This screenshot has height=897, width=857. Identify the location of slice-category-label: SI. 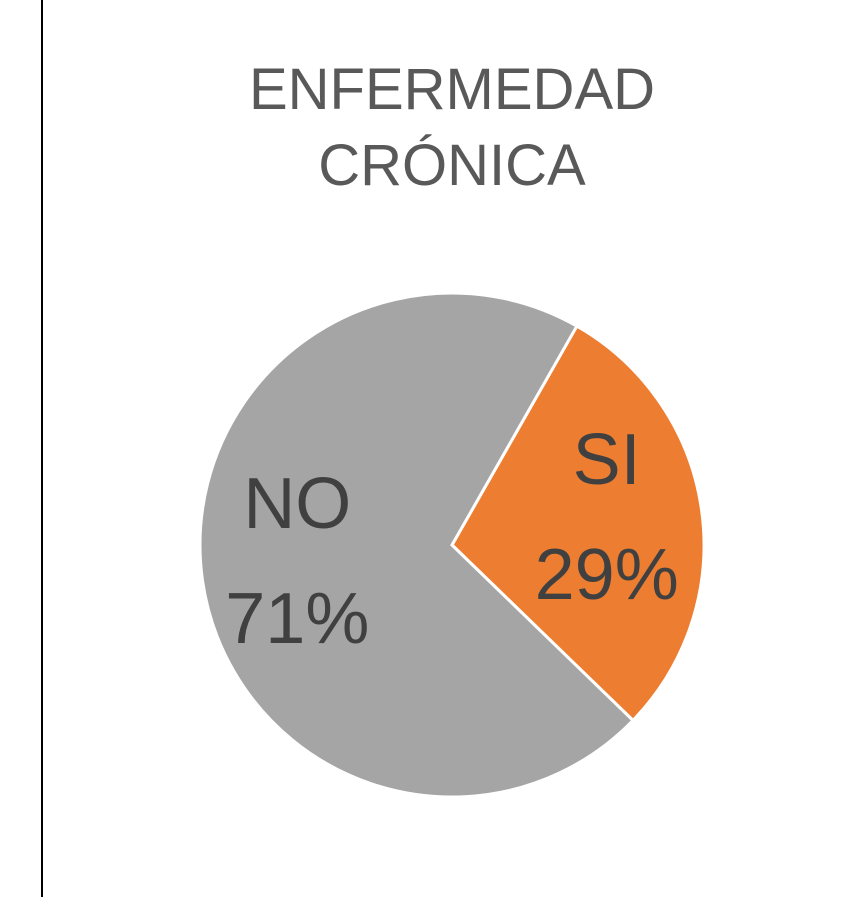
(607, 460).